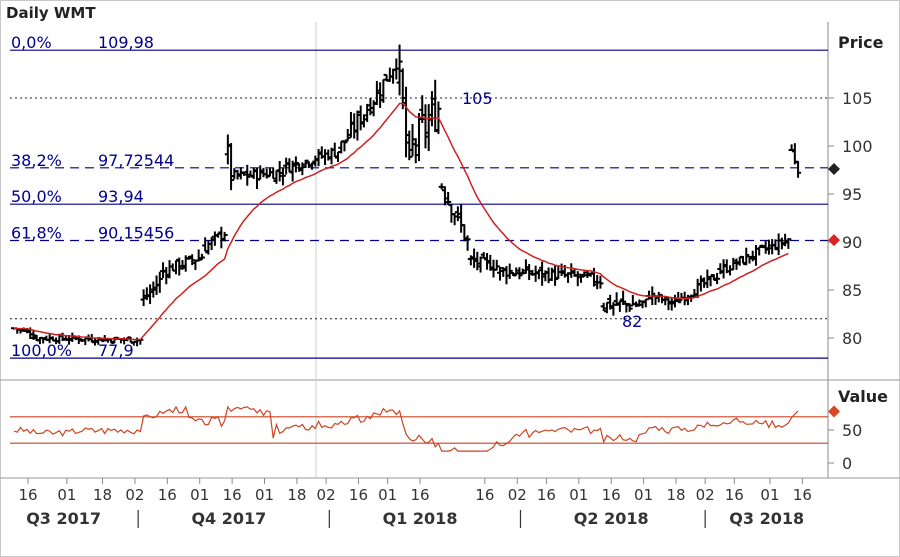 The image size is (900, 557). What do you see at coordinates (136, 160) in the screenshot?
I see `fib-level-value: 97,72544` at bounding box center [136, 160].